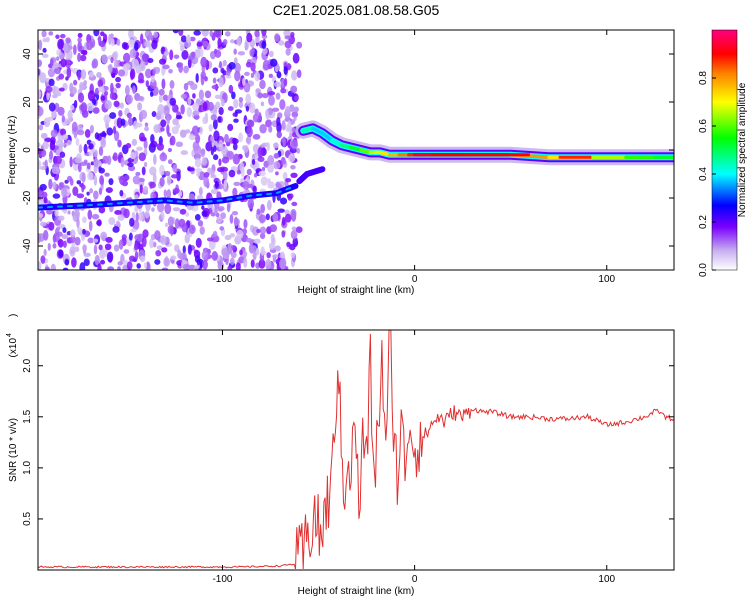 This screenshot has height=605, width=750. Describe the element at coordinates (9, 335) in the screenshot. I see `snr-y-scale-exp: 4` at that location.